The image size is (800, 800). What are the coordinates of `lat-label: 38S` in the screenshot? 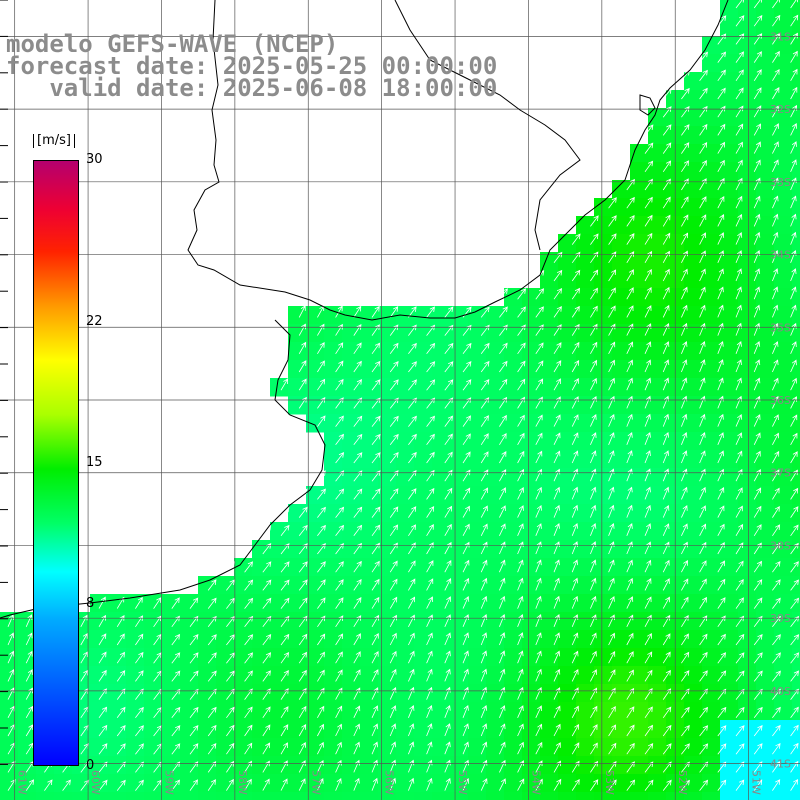 It's located at (780, 545).